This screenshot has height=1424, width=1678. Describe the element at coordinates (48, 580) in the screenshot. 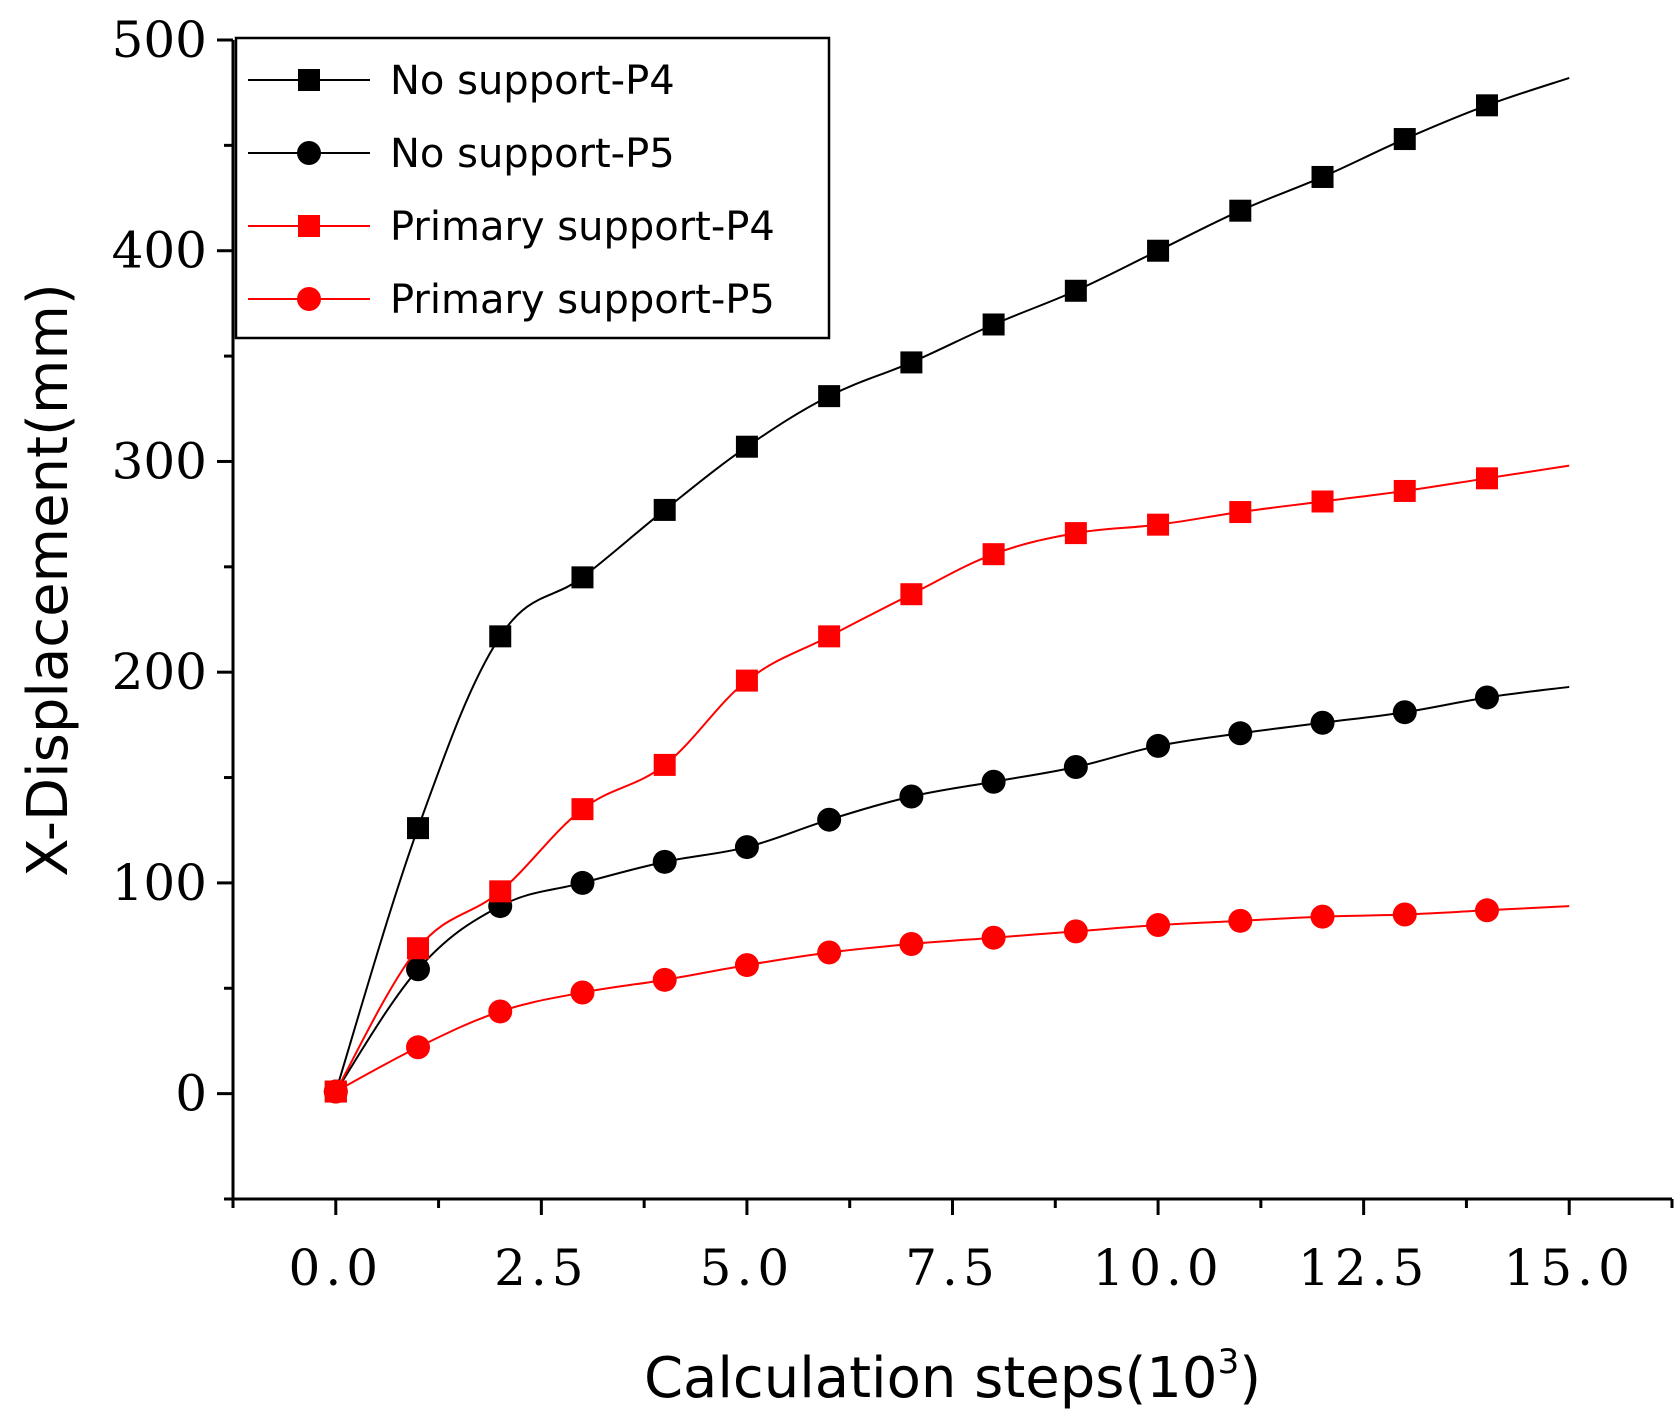

I see `y-axis-title: X-Displacement(mm)` at that location.